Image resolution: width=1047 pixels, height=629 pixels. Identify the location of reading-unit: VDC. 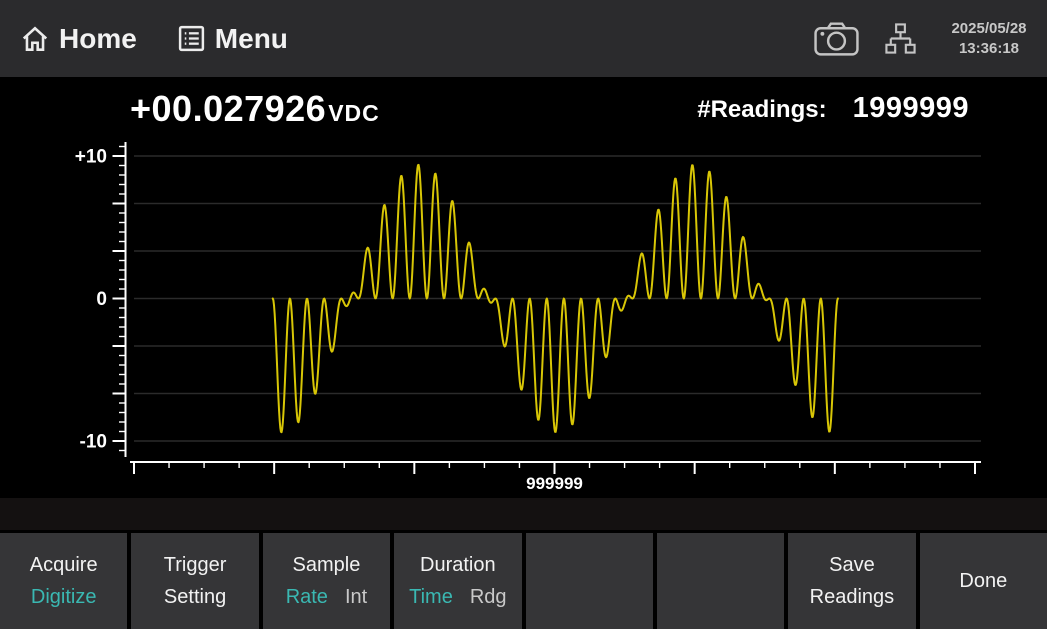
(354, 112).